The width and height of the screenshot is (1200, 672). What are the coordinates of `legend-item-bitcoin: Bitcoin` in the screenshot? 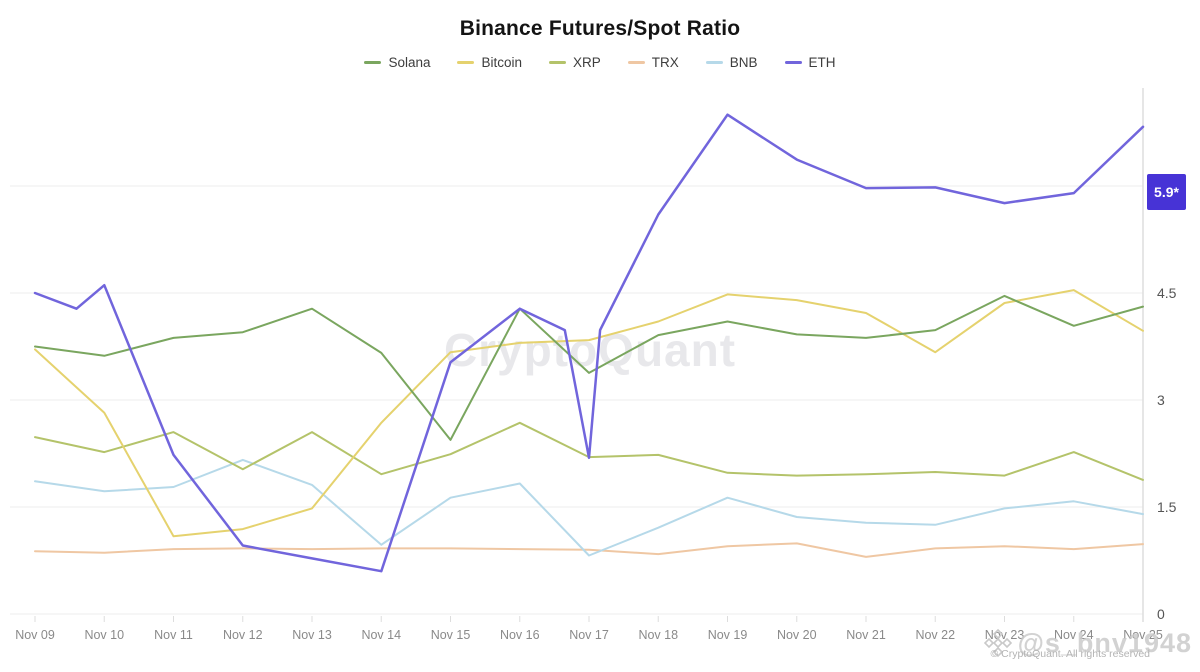 It's located at (489, 62).